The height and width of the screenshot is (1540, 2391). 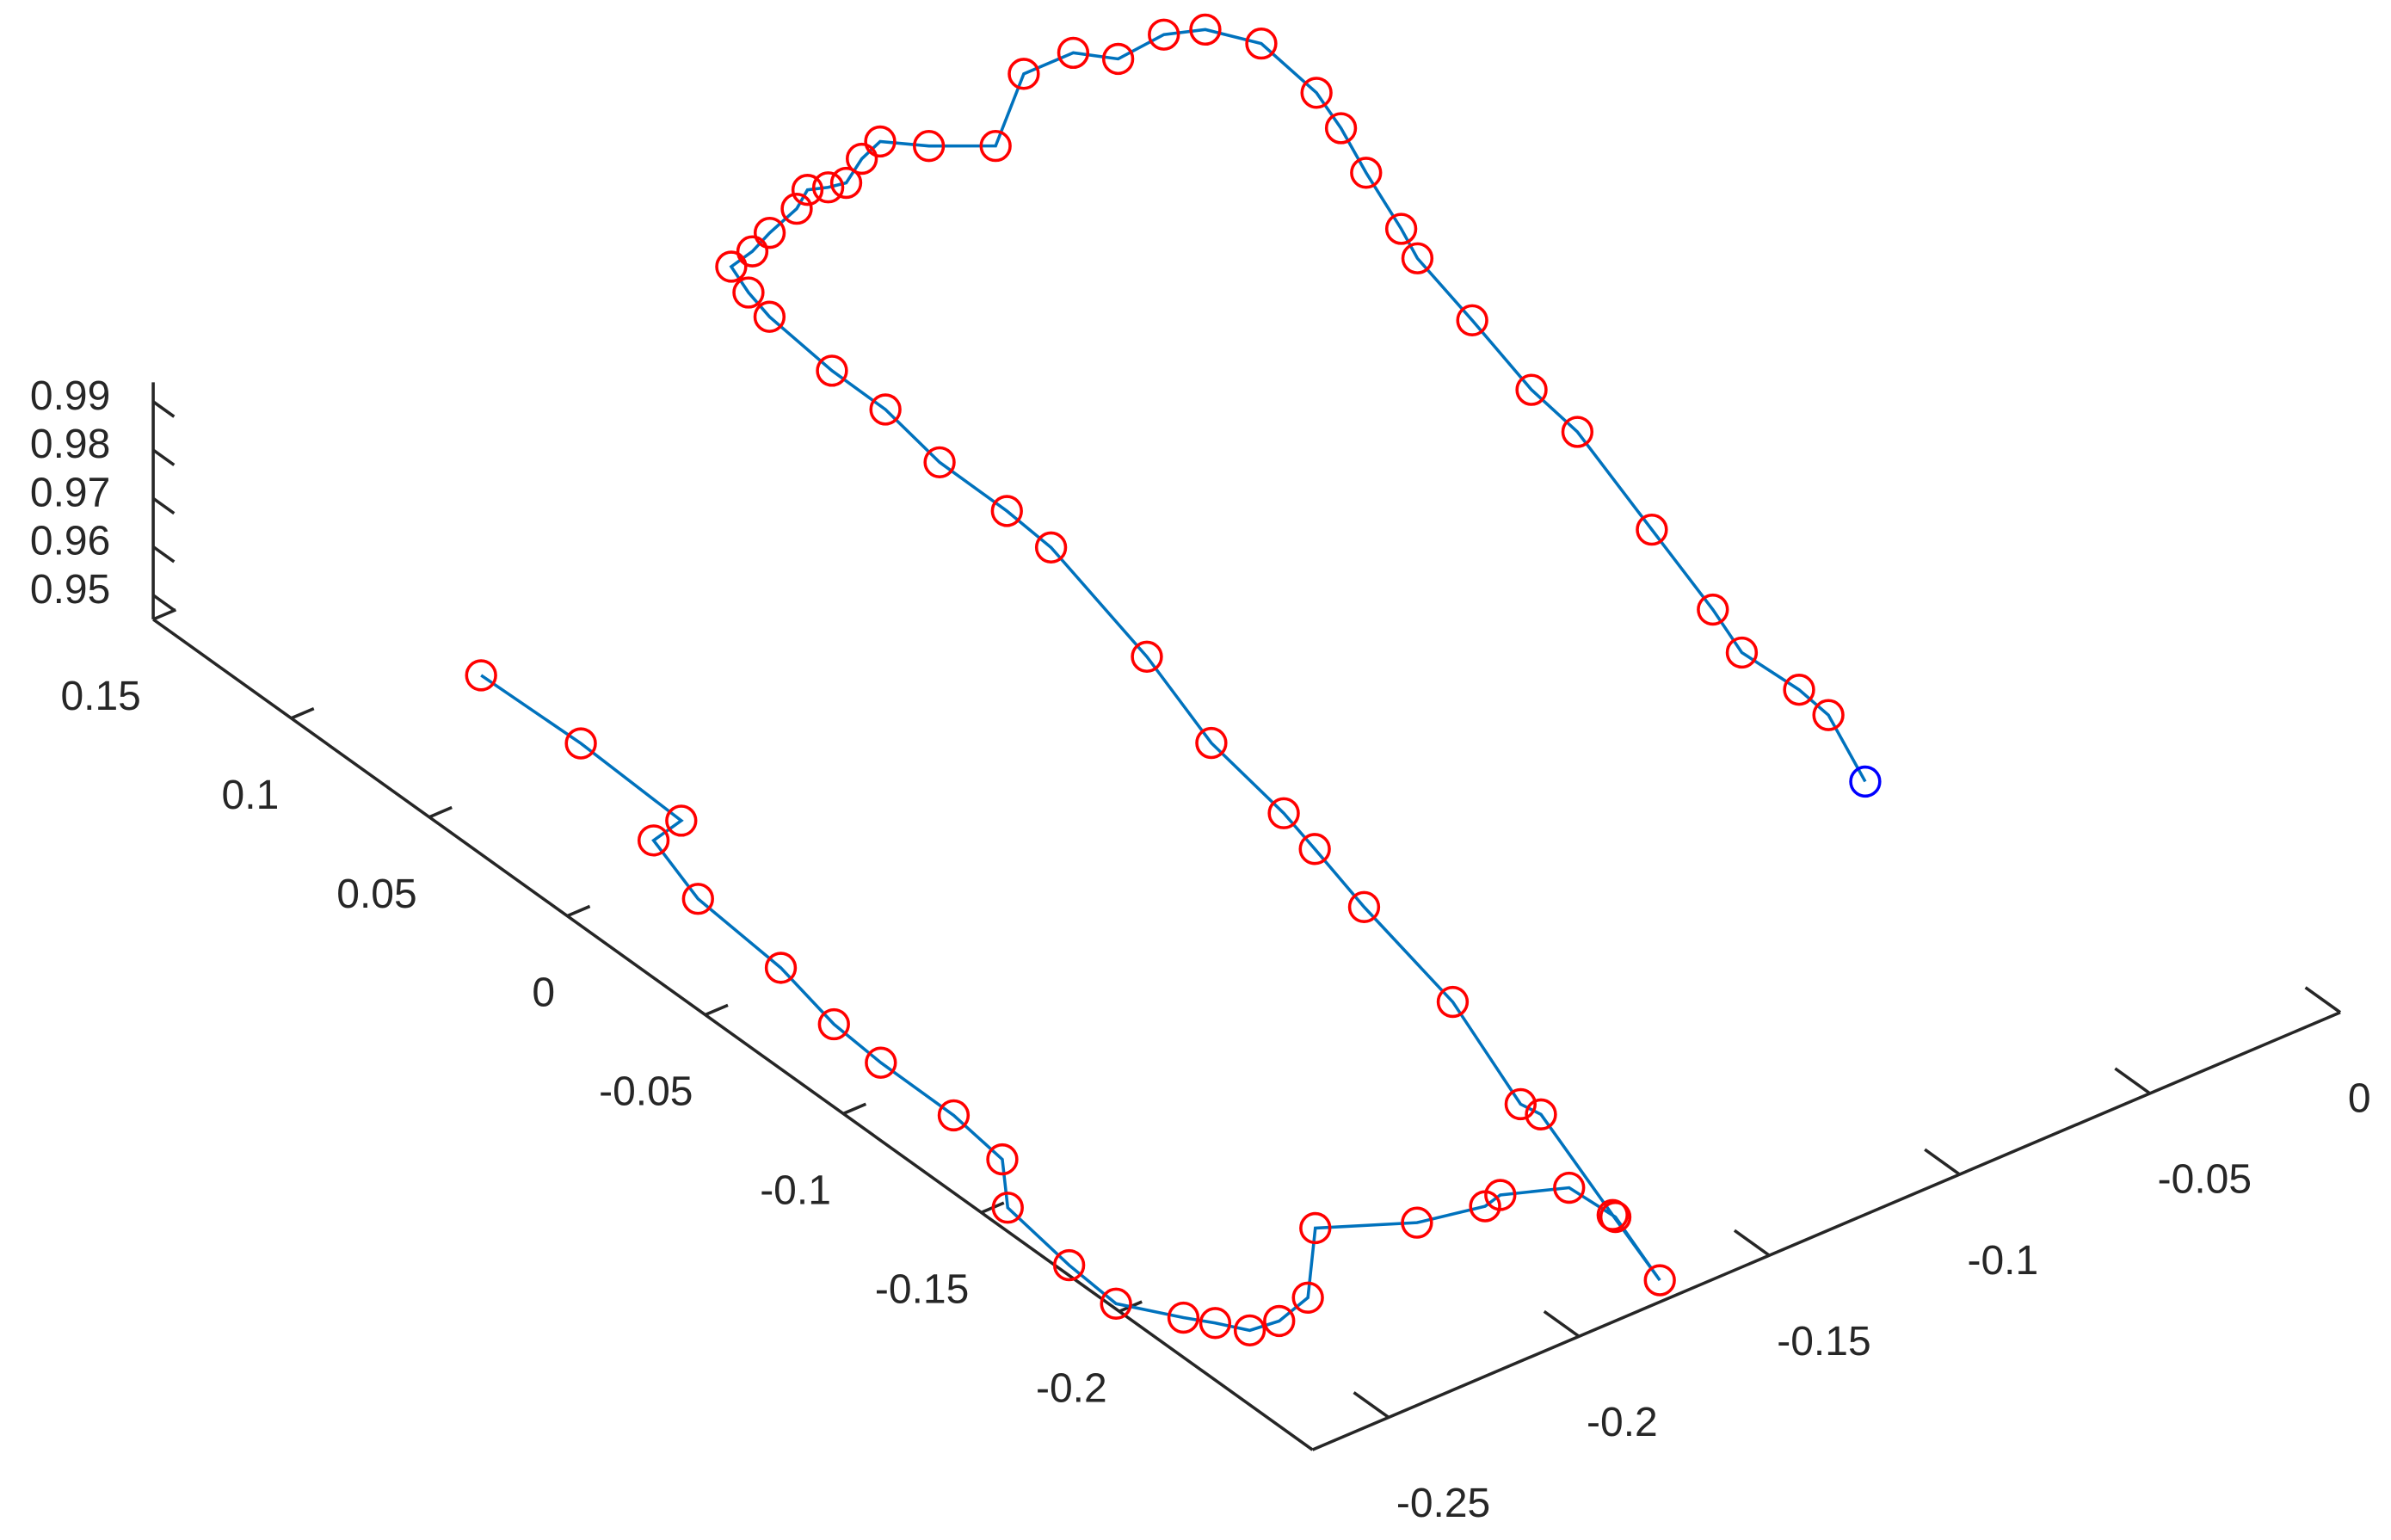 I want to click on y-tick-label: -0.05, so click(x=2205, y=1180).